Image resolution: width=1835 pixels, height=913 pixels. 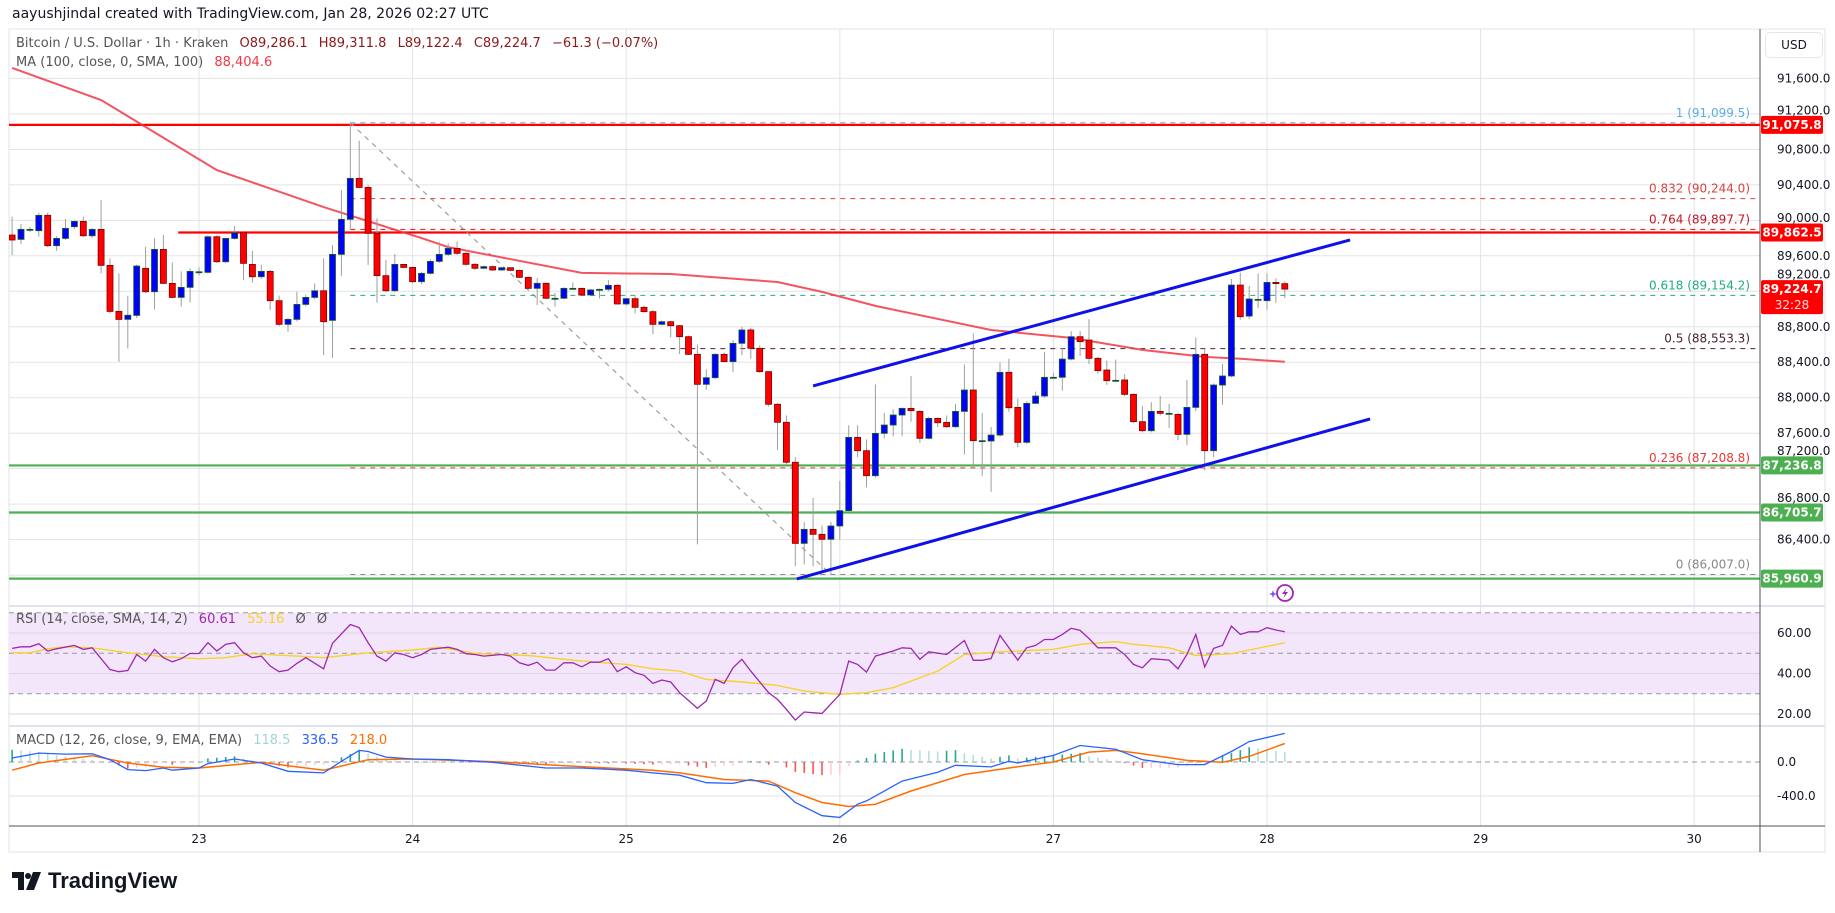 What do you see at coordinates (648, 775) in the screenshot?
I see `macd-signal-line` at bounding box center [648, 775].